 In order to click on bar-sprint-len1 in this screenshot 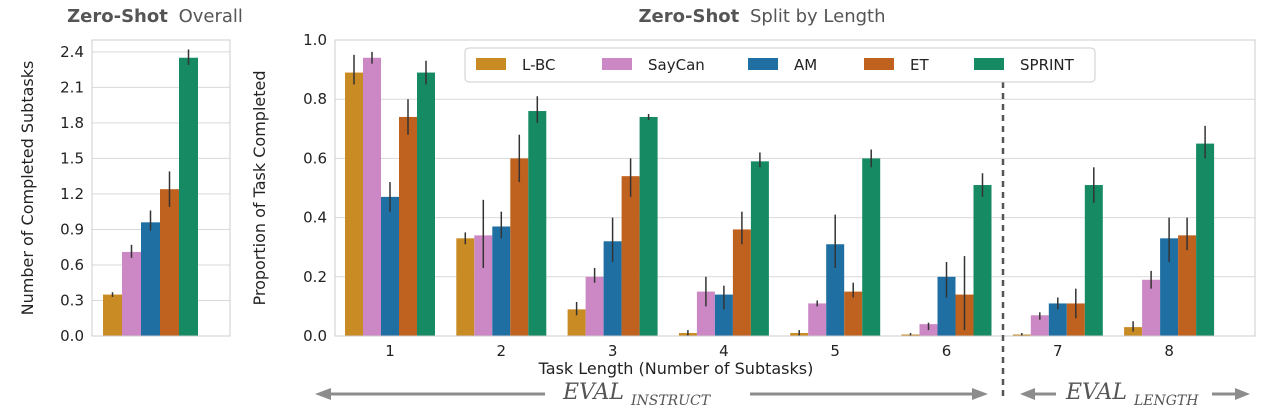, I will do `click(426, 204)`.